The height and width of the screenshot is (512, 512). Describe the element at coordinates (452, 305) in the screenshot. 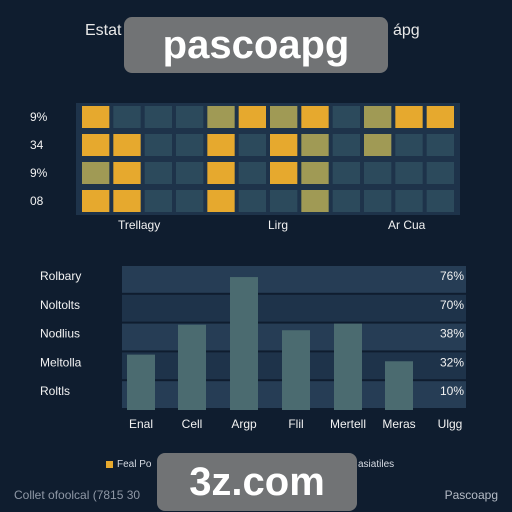

I see `bar-chart-right-label: 70%` at that location.